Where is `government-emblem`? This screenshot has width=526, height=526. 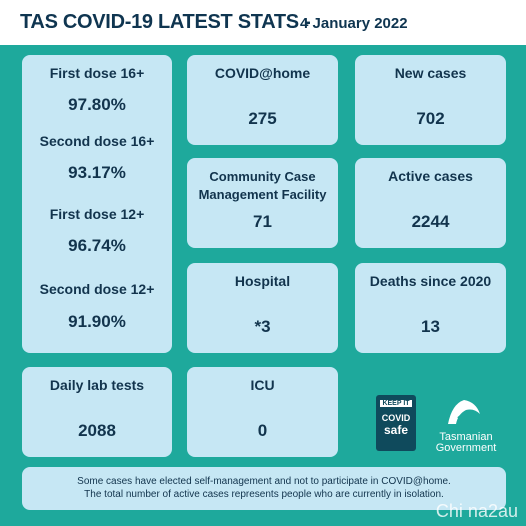
government-emblem is located at coordinates (464, 412).